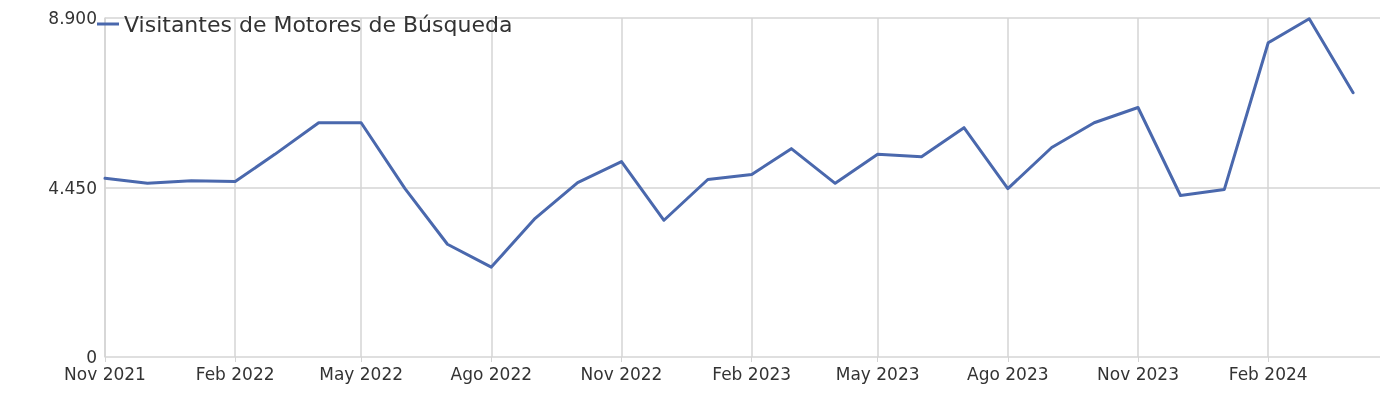 The image size is (1392, 401). What do you see at coordinates (621, 373) in the screenshot?
I see `x-tick-label: Nov 2022` at bounding box center [621, 373].